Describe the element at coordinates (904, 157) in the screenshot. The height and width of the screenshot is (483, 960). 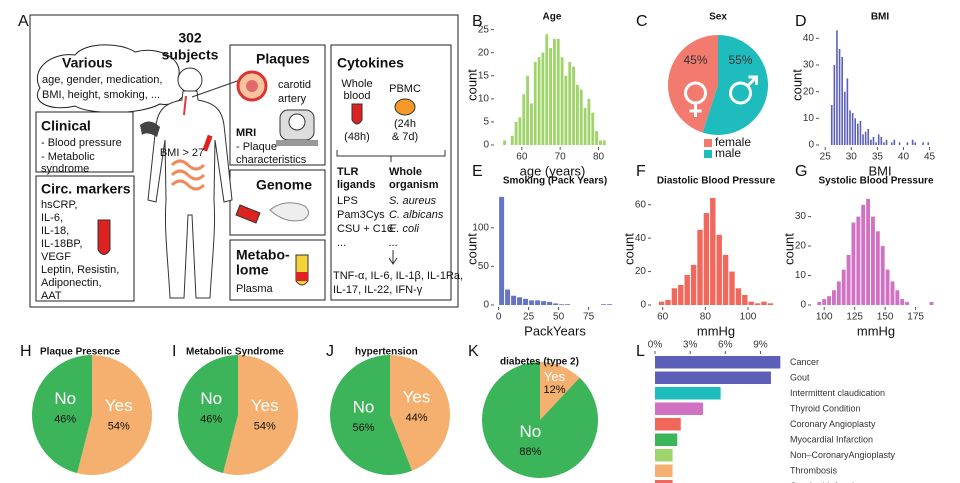
I see `x-tick-label: 40` at that location.